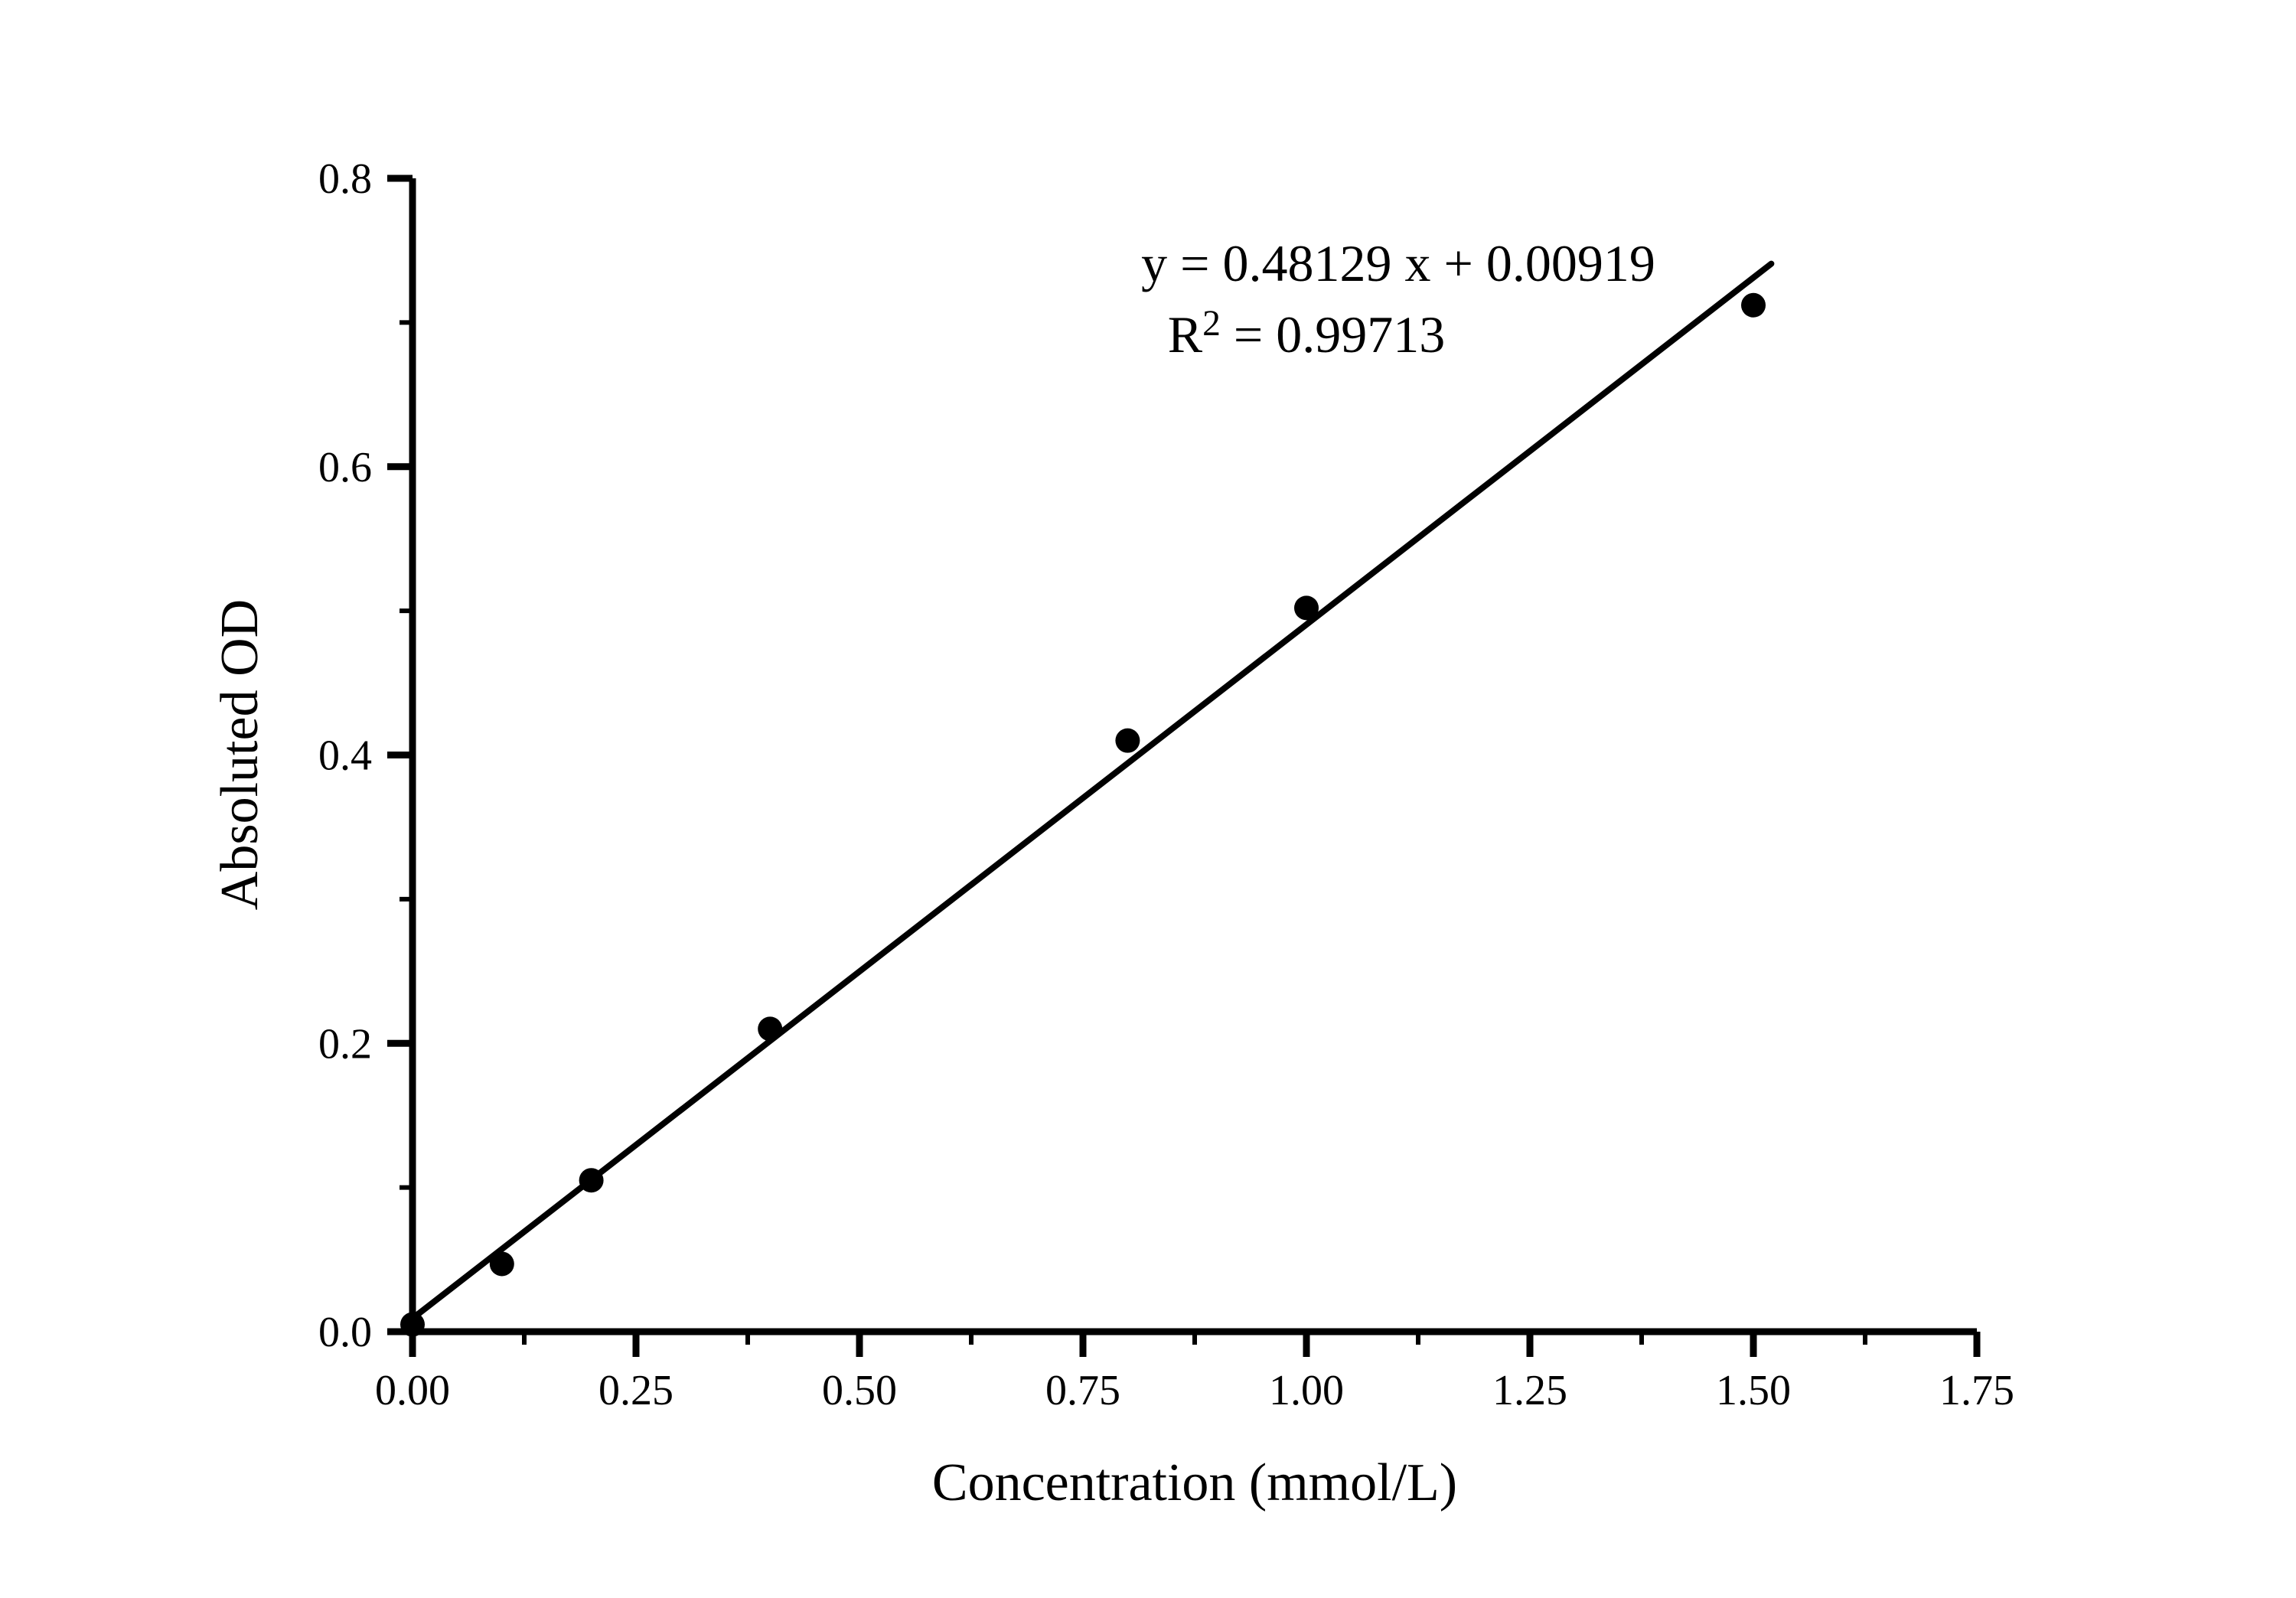  I want to click on x-tick-label: 1.00, so click(1306, 1390).